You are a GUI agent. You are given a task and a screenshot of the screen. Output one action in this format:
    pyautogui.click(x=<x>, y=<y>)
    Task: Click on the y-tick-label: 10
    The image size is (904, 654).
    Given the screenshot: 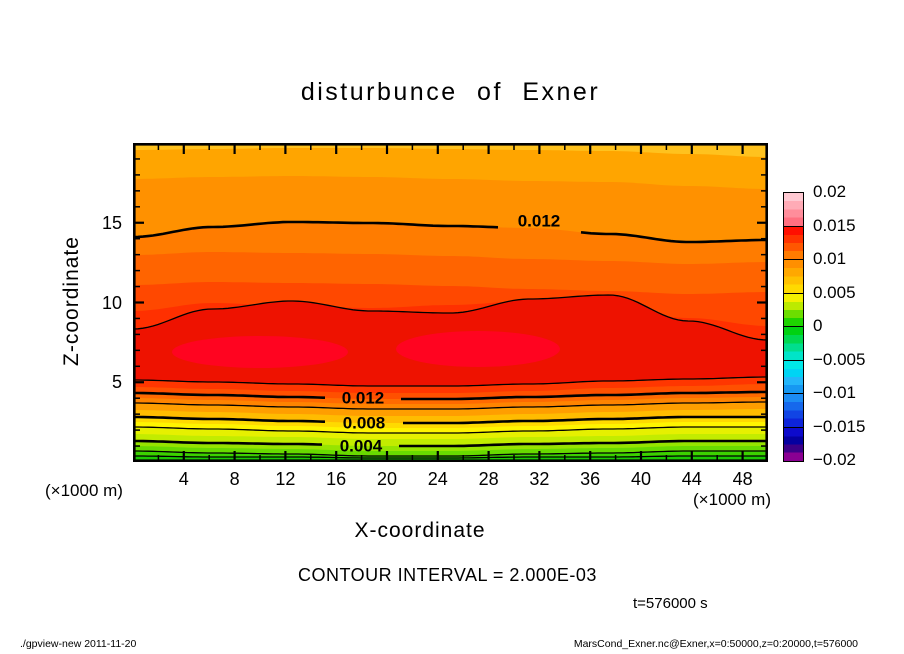 What is the action you would take?
    pyautogui.click(x=111, y=302)
    